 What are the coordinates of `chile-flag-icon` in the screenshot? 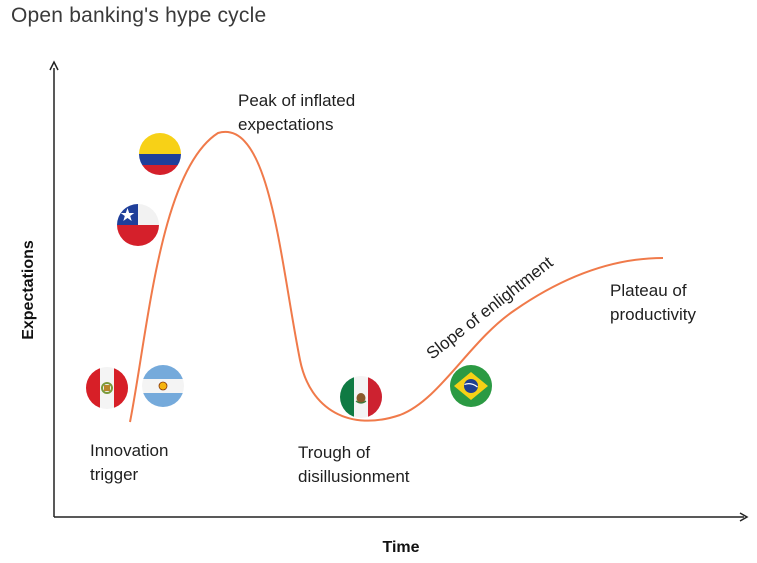 It's located at (138, 225).